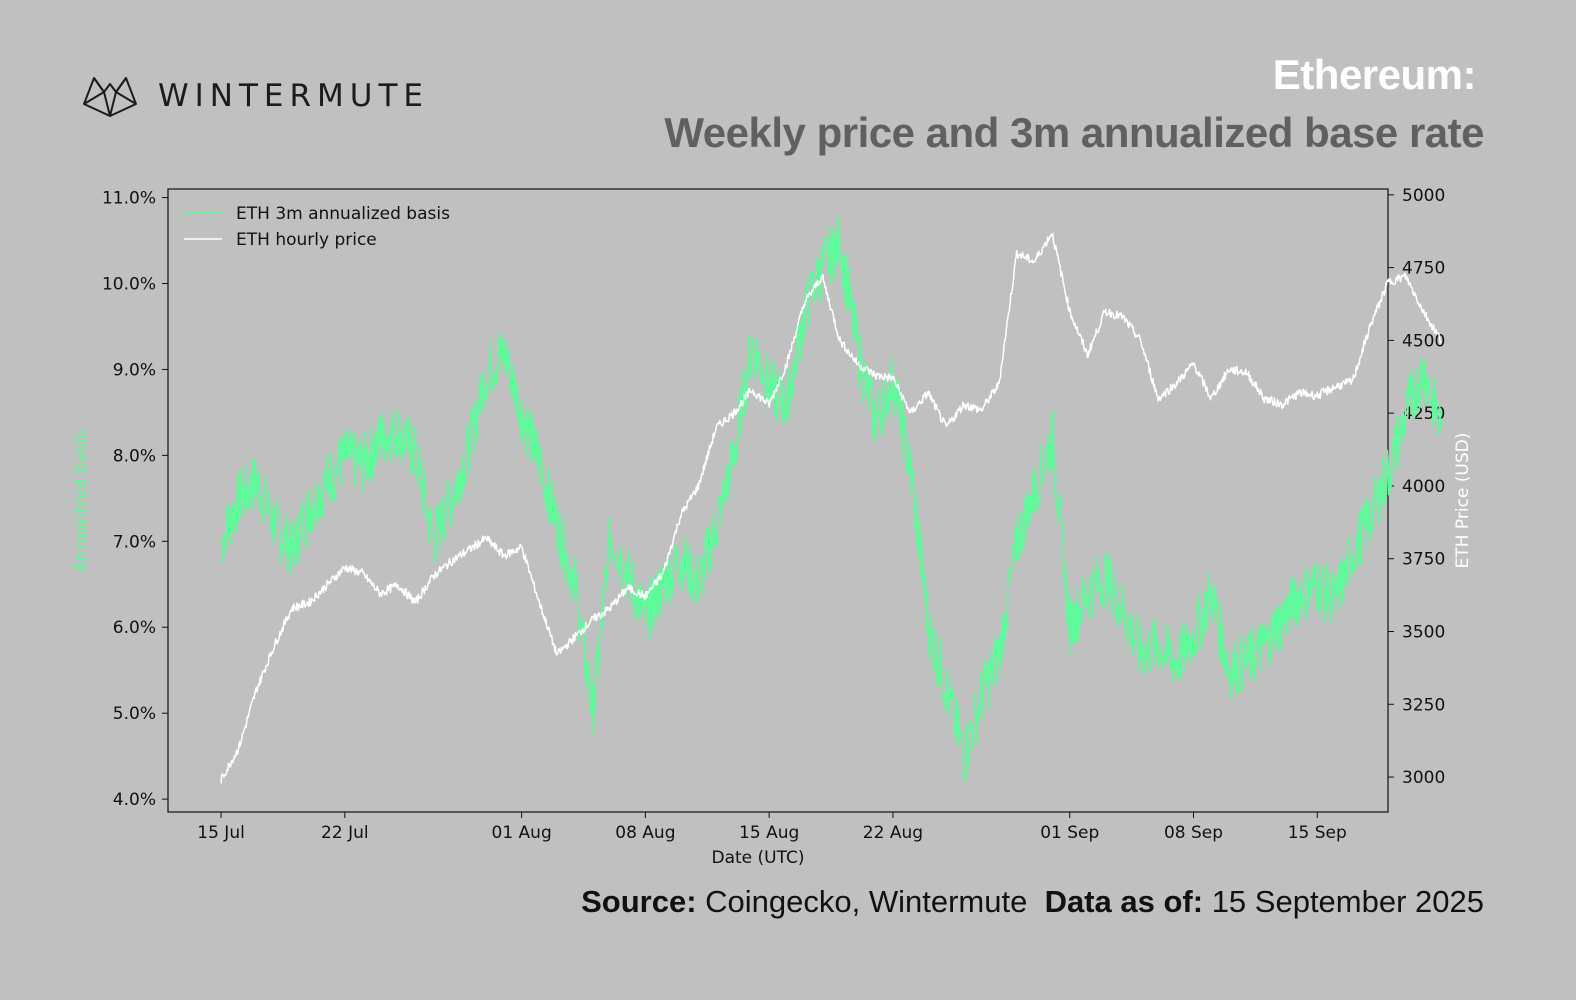 The width and height of the screenshot is (1576, 1000). I want to click on right-tick-label: 4750, so click(1423, 269).